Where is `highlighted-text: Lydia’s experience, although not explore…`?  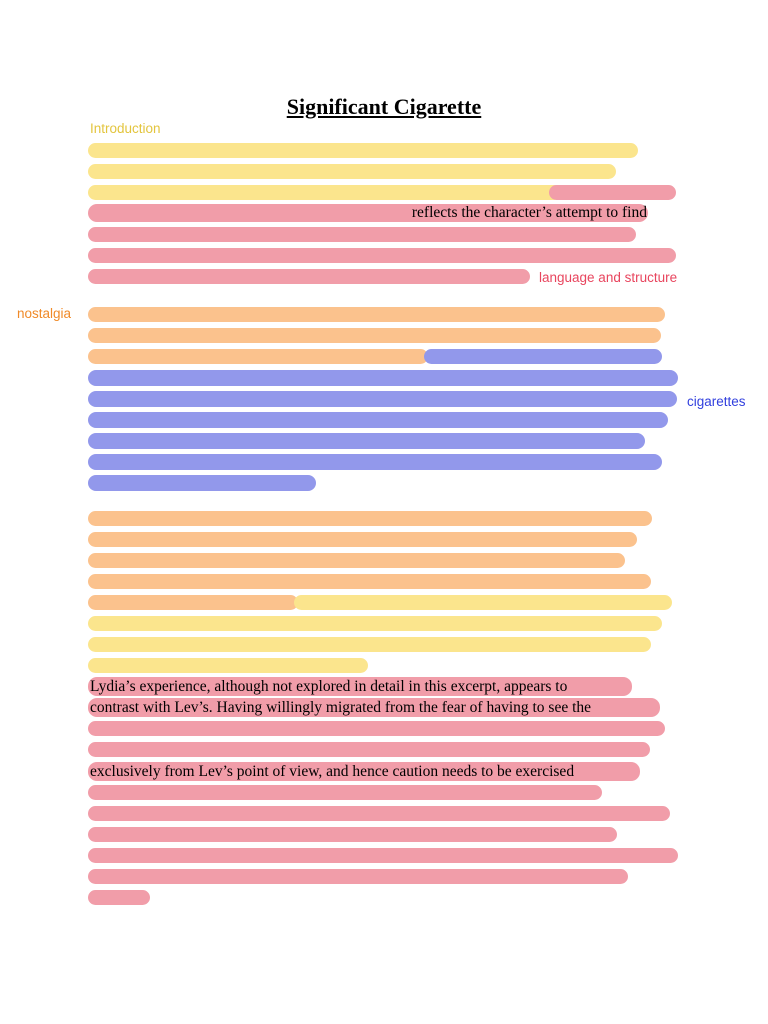 highlighted-text: Lydia’s experience, although not explore… is located at coordinates (329, 686).